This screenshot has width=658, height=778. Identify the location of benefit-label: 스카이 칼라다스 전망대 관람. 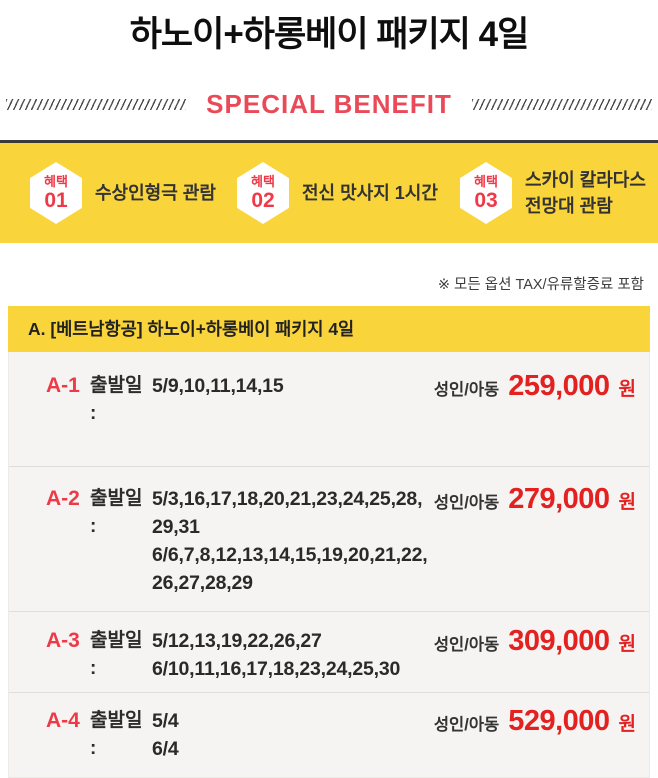
(585, 192).